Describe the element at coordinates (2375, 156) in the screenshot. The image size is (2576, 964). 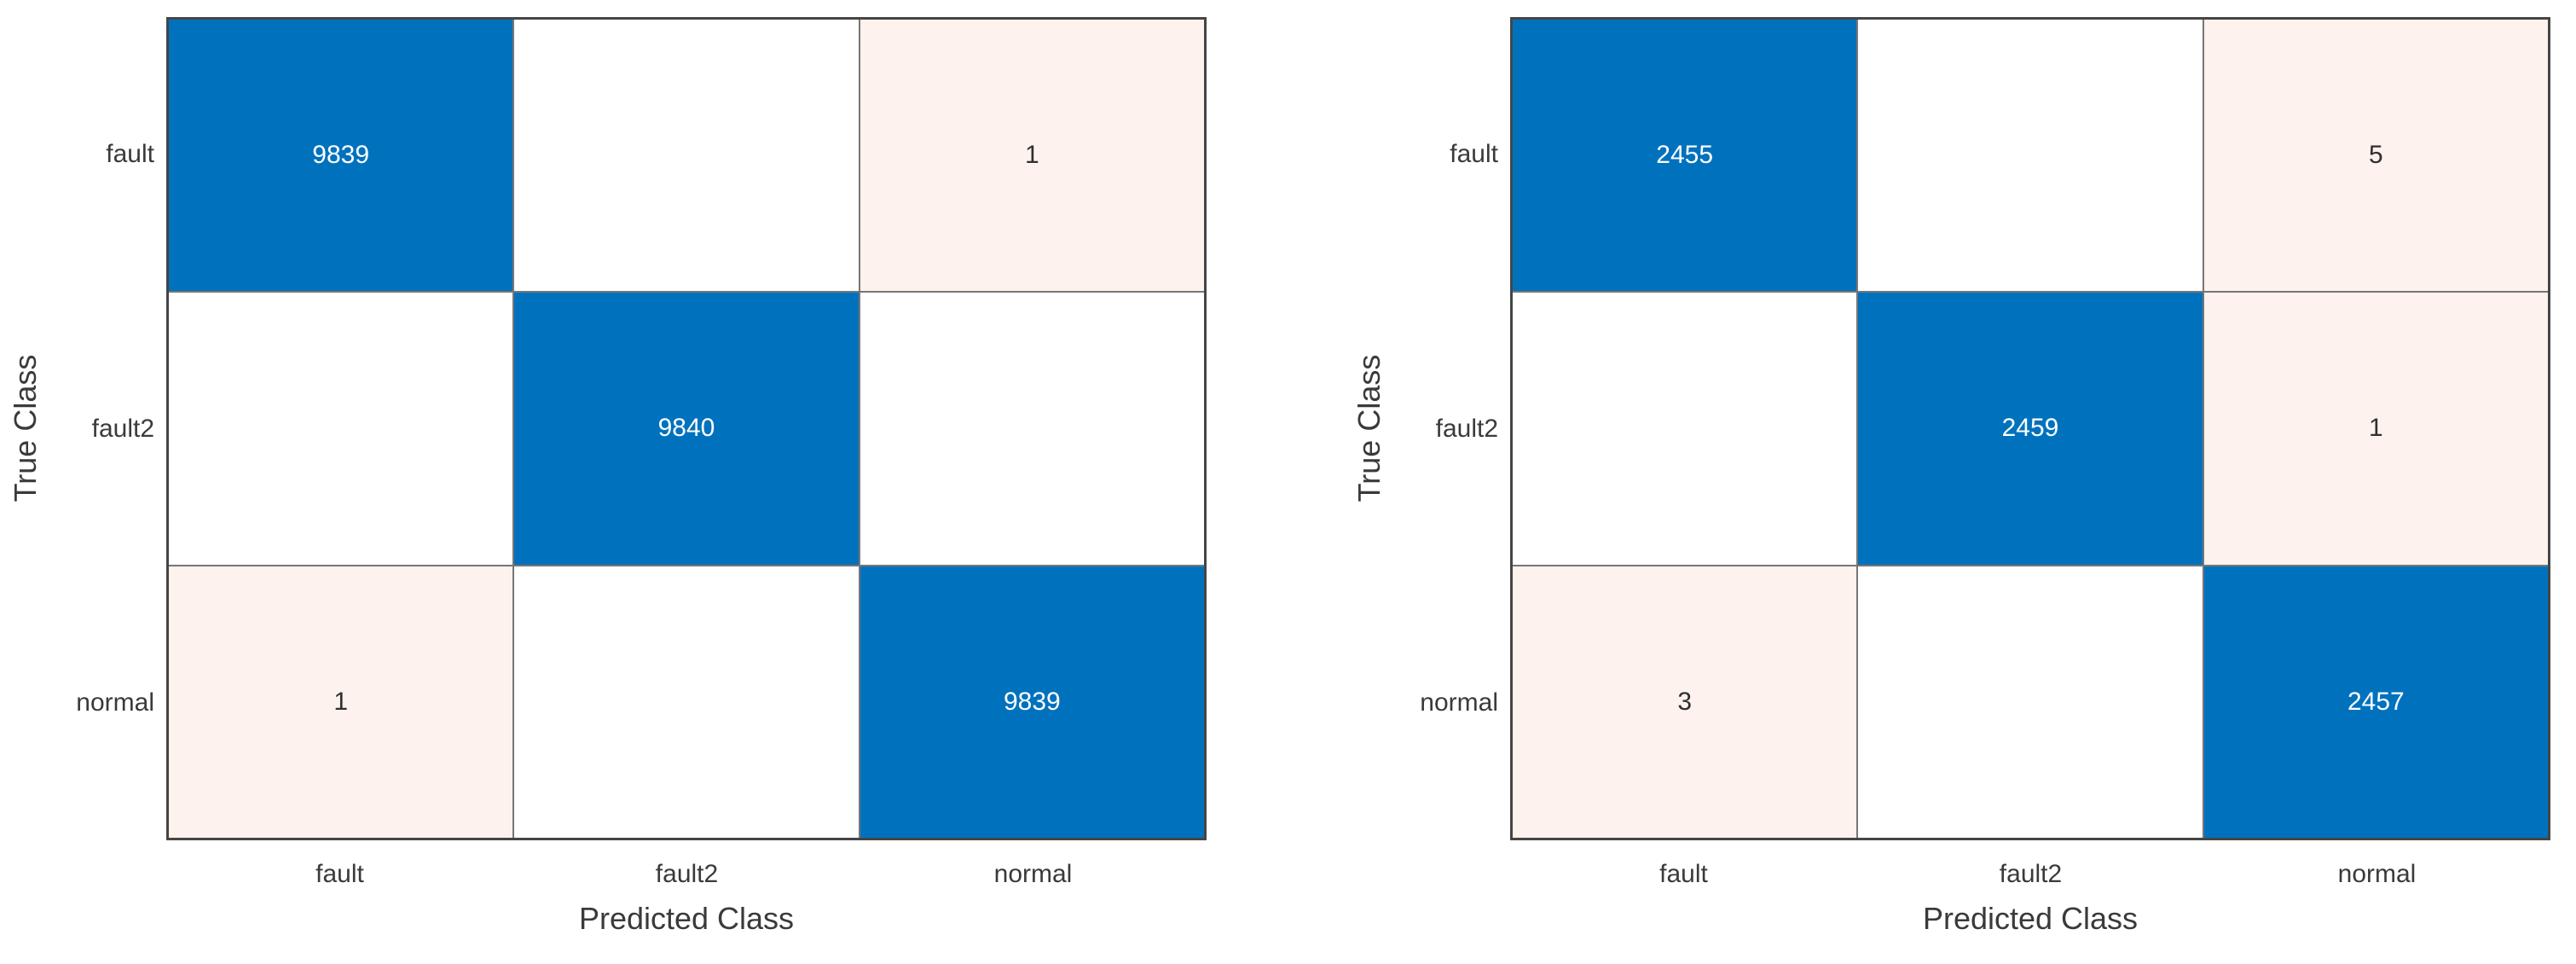
I see `matrix-cell: 5` at that location.